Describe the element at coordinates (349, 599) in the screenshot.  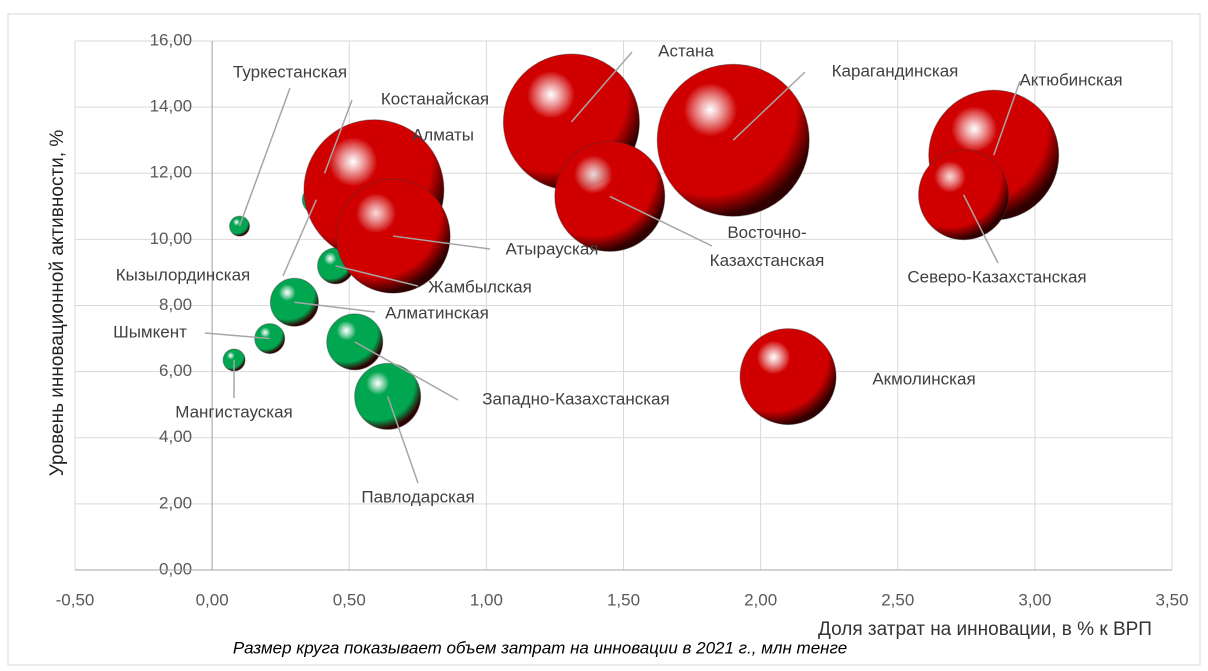
I see `x-tick-label: 0,50` at that location.